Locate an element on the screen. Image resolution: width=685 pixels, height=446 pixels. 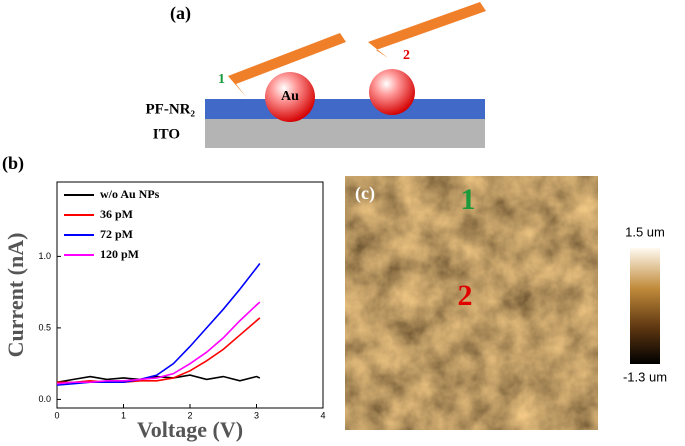
panel-label: (b) is located at coordinates (13, 163).